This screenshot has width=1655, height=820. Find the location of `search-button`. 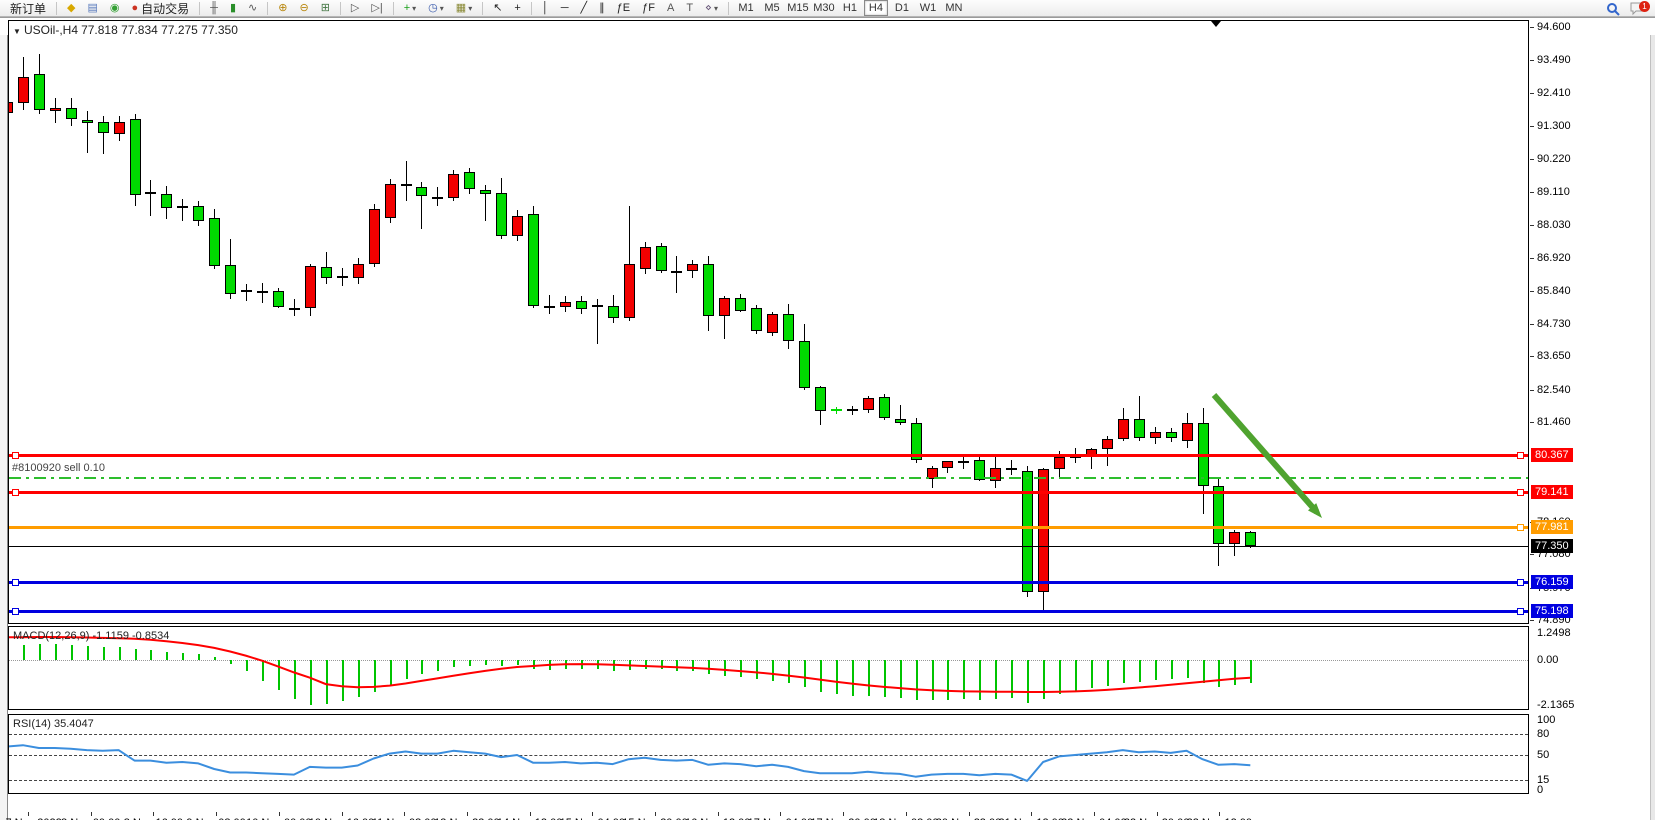

search-button is located at coordinates (1614, 9).